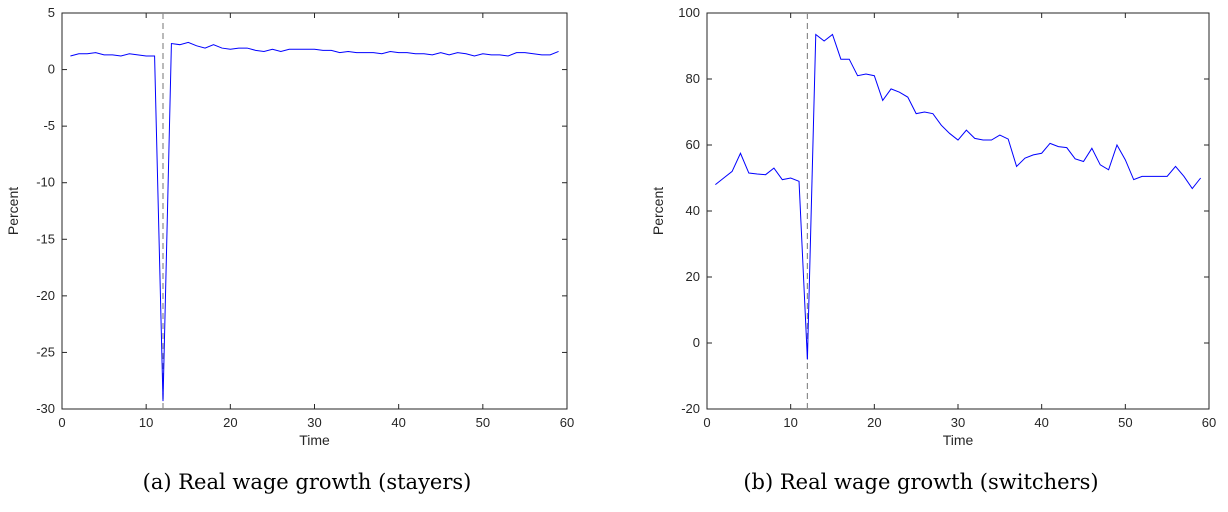 The height and width of the screenshot is (512, 1228). I want to click on y-tick-label: 80, so click(693, 78).